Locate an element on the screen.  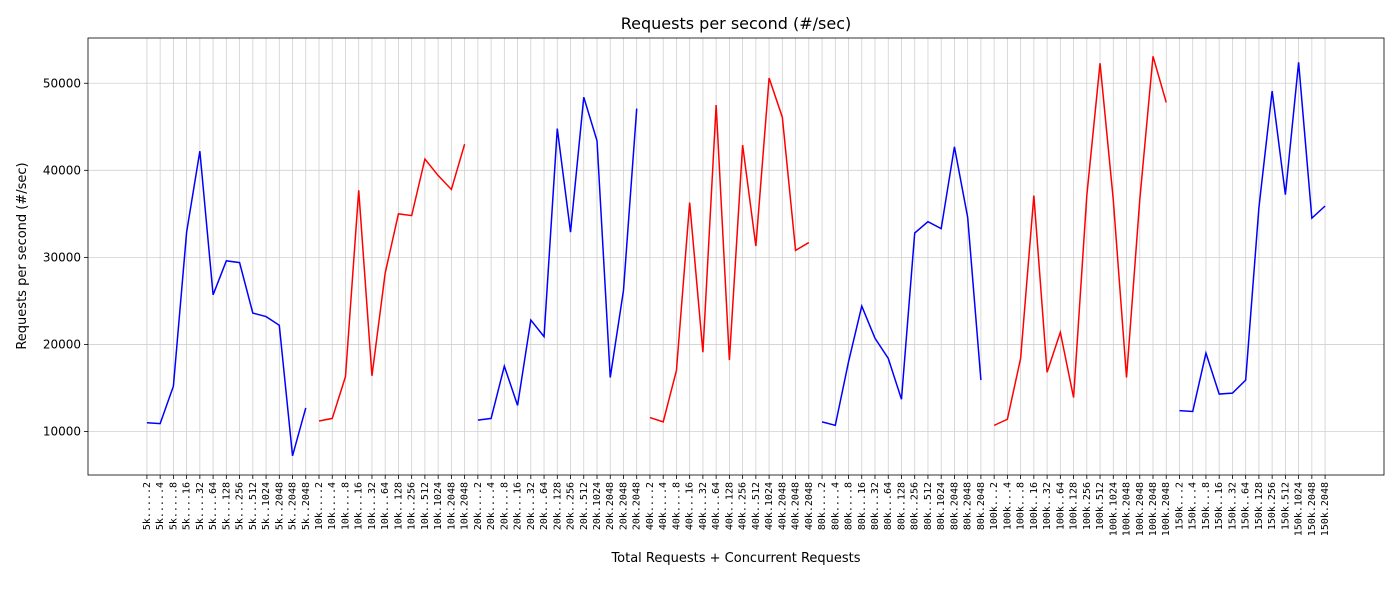
x-tick-label: 40k..512 is located at coordinates (756, 506).